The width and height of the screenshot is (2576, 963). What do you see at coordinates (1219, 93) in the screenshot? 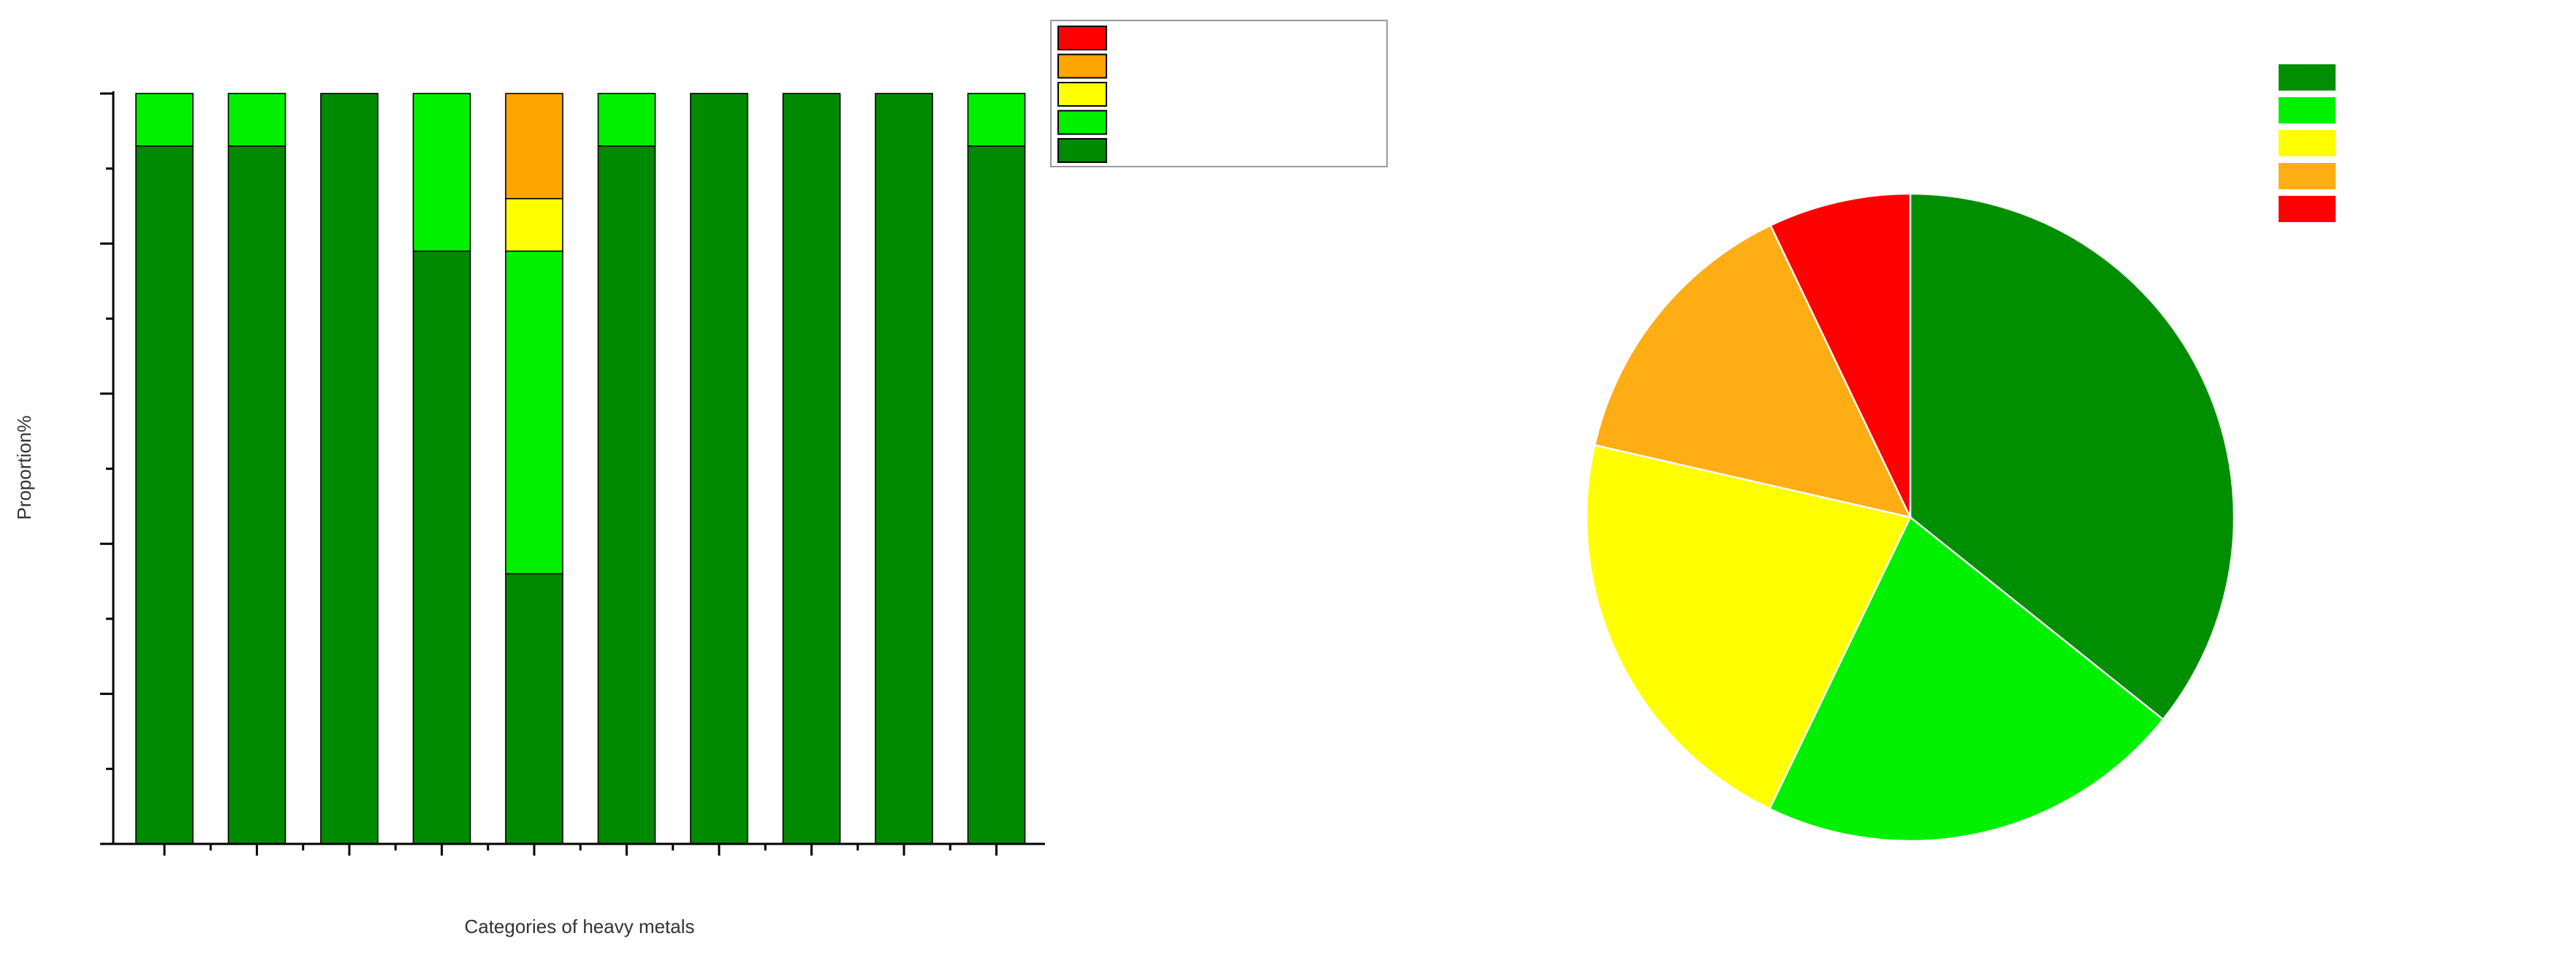
I see `bar-legend` at bounding box center [1219, 93].